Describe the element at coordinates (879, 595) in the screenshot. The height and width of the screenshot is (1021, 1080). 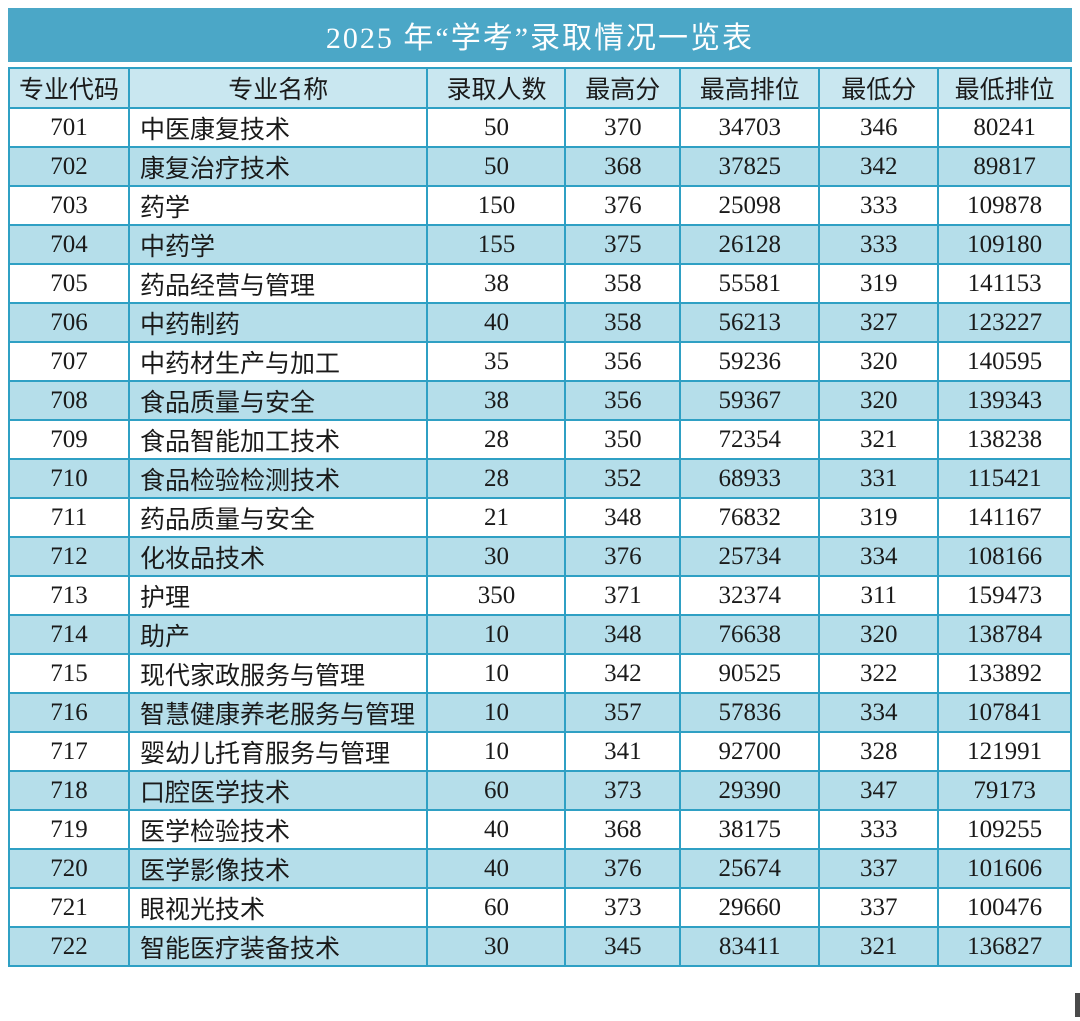
I see `cell-min_score: 311` at that location.